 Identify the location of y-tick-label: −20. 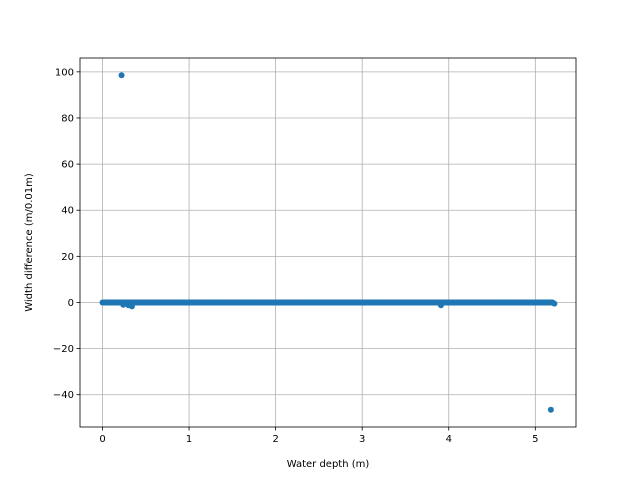
(63, 349).